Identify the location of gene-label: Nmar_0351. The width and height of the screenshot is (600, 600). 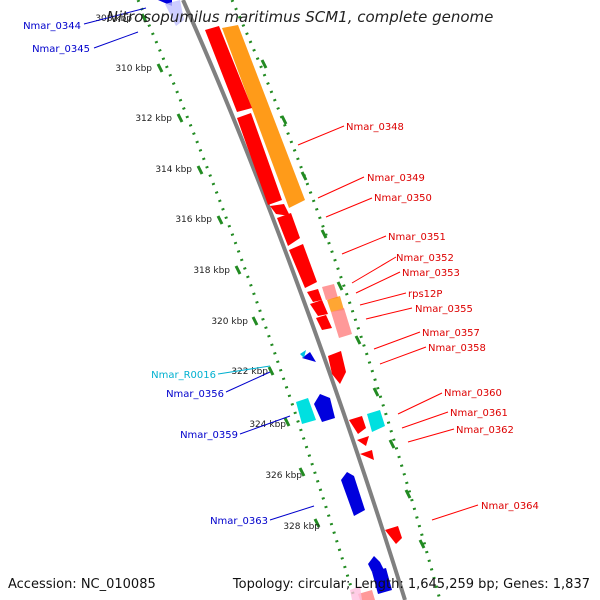
(417, 237).